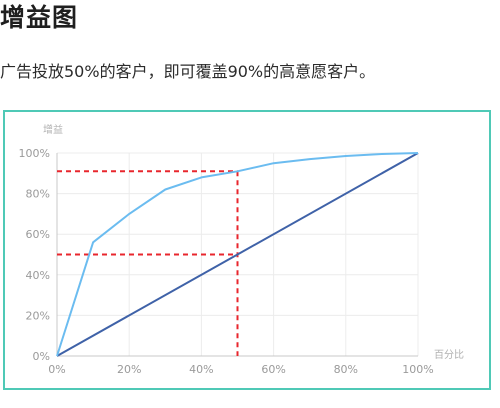 The image size is (500, 408). I want to click on x-tick-label: 40%, so click(201, 369).